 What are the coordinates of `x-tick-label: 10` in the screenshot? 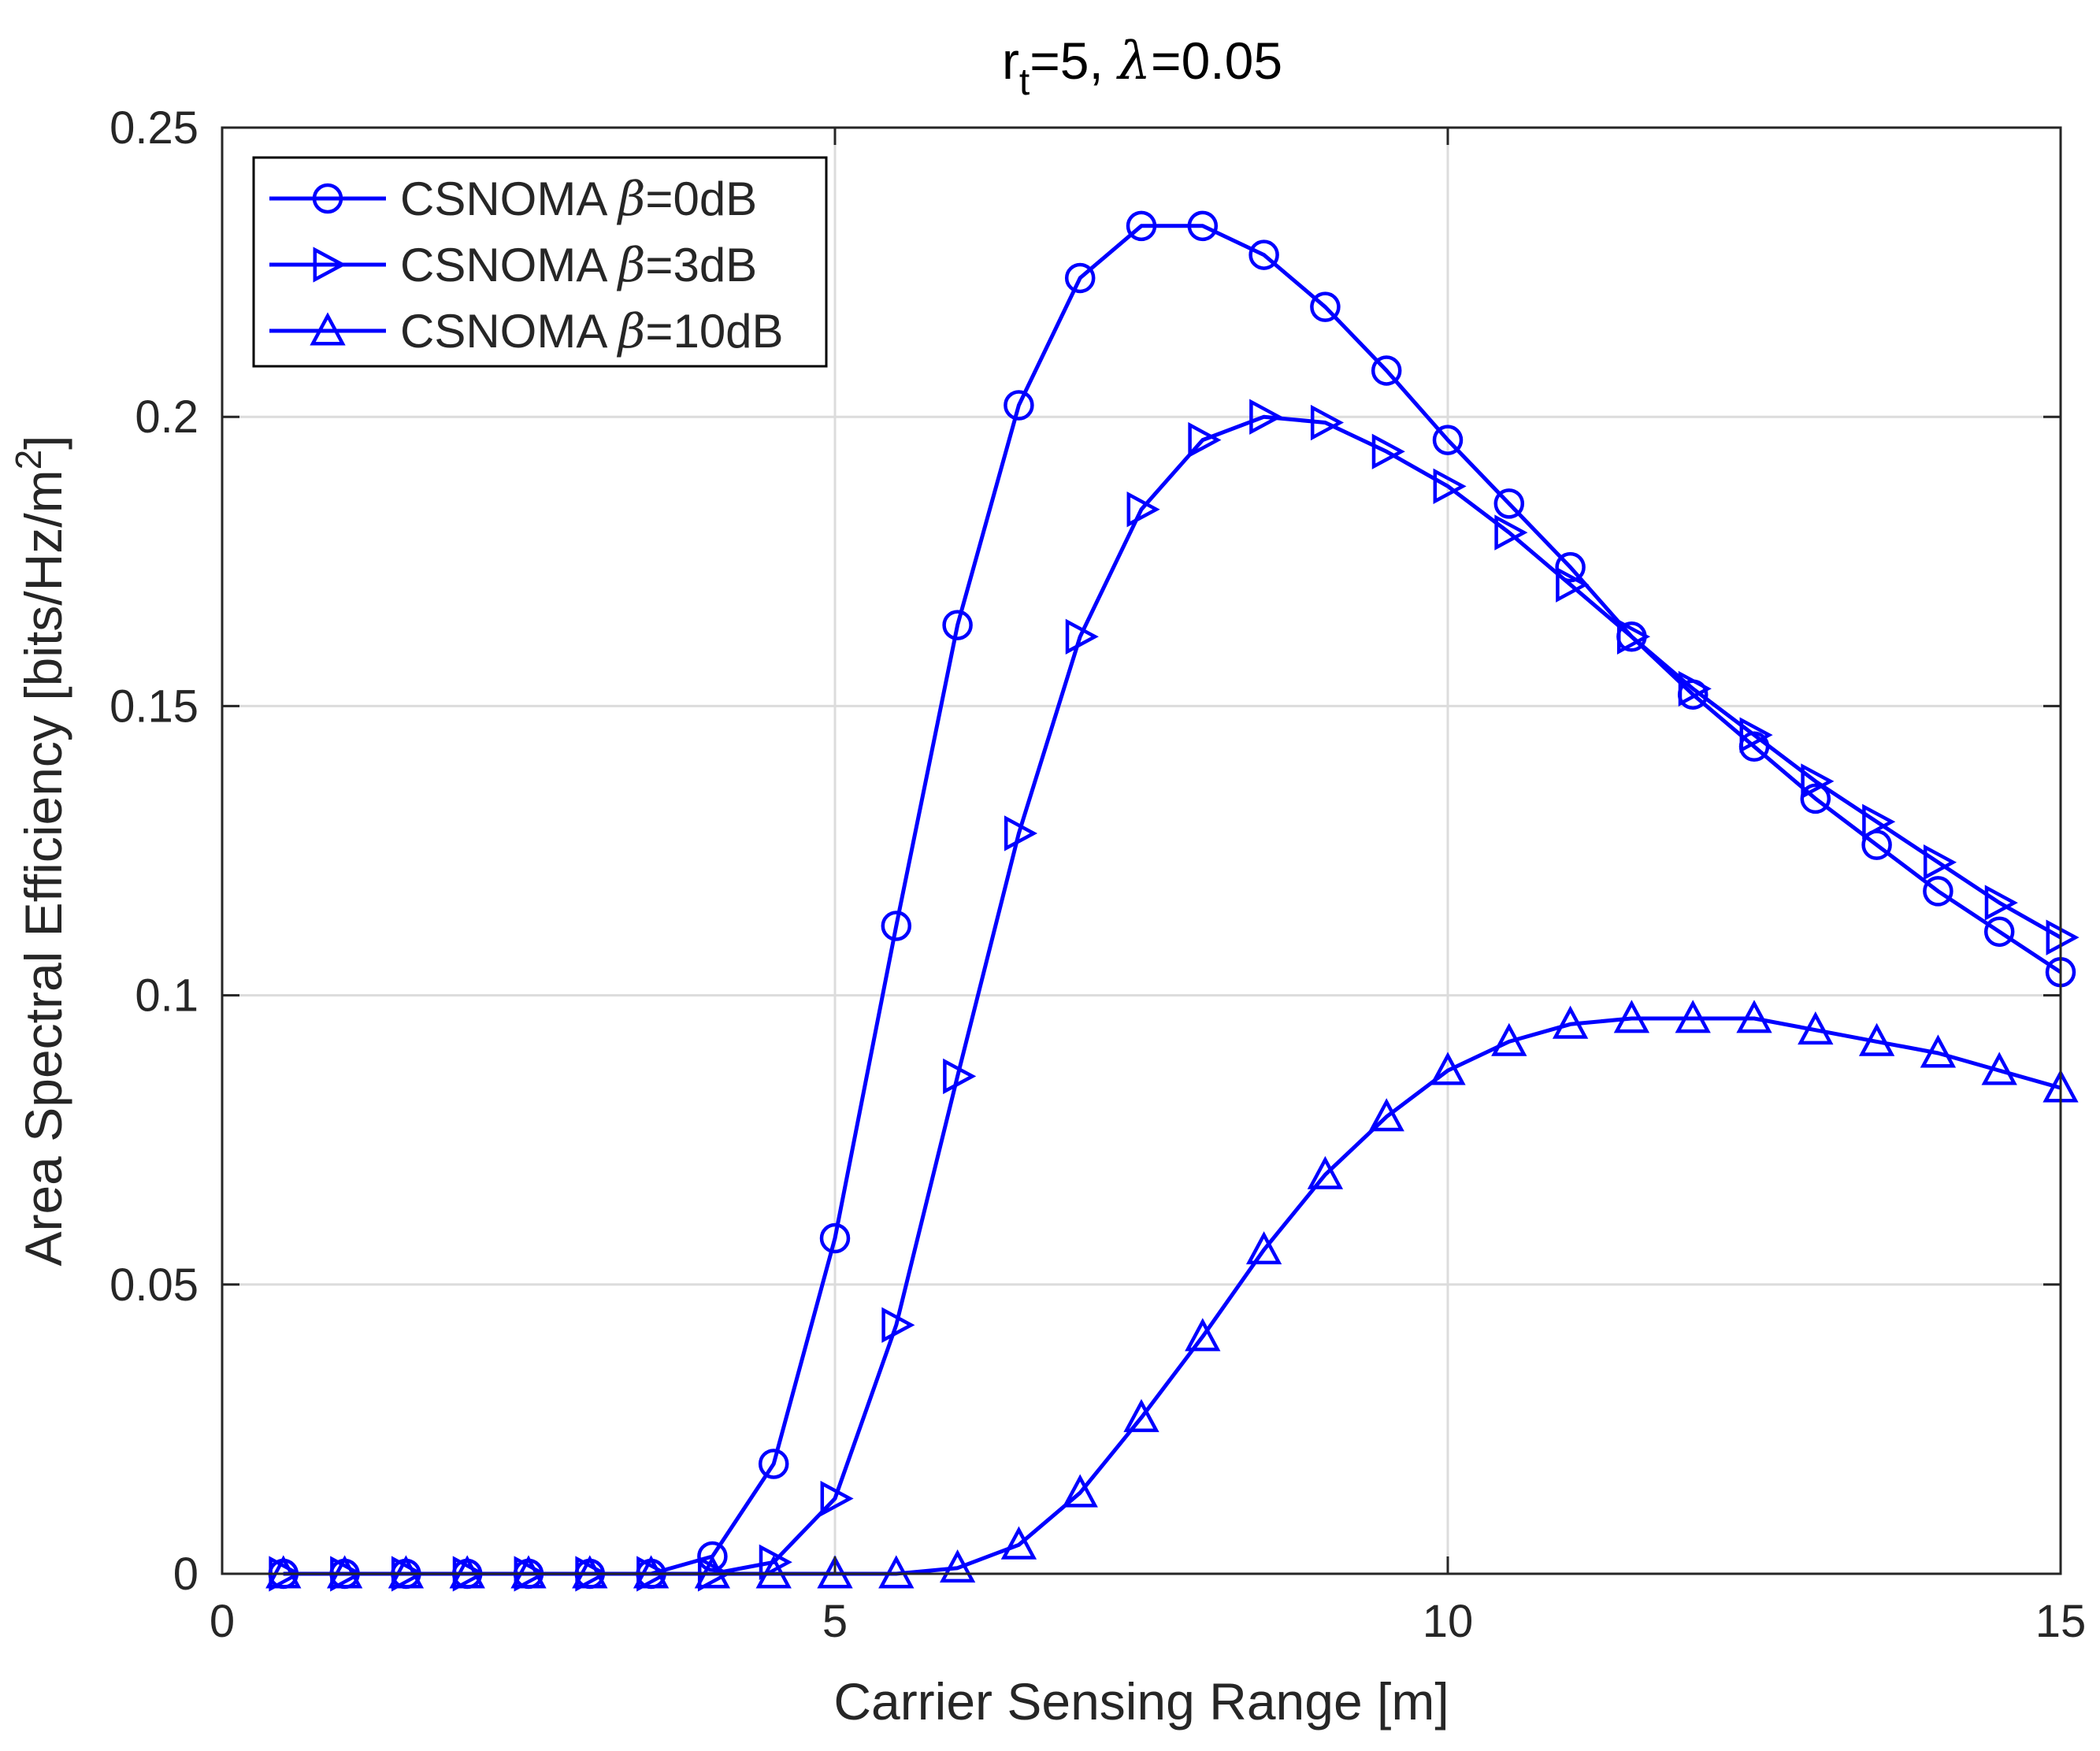 It's located at (1448, 1621).